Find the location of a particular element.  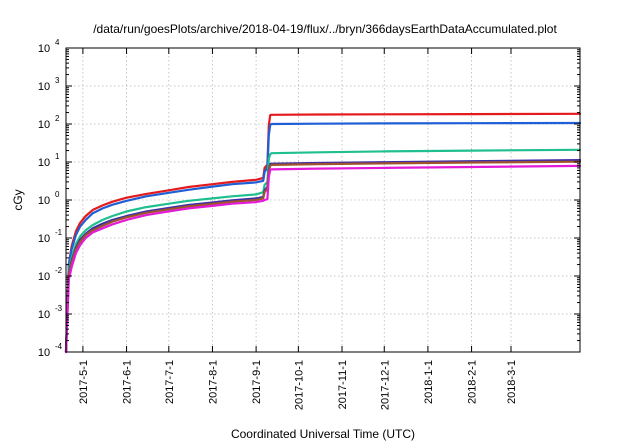

y-tick-exponent: 0 is located at coordinates (57, 194).